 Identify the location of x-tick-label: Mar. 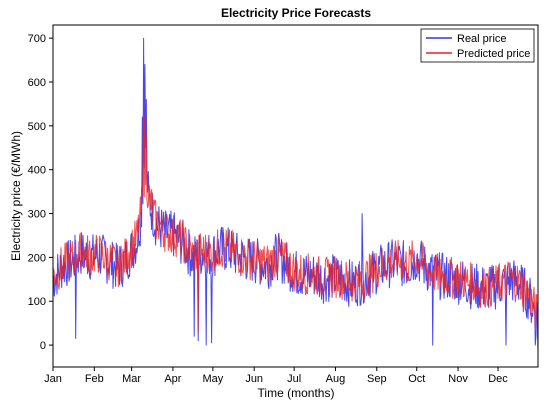
(131, 379).